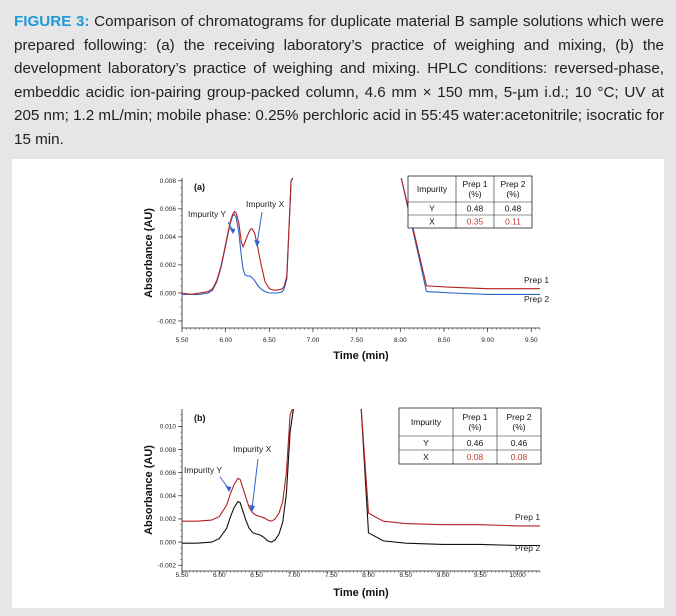 This screenshot has height=616, width=676. Describe the element at coordinates (168, 427) in the screenshot. I see `y-tick-label: 0.010` at that location.